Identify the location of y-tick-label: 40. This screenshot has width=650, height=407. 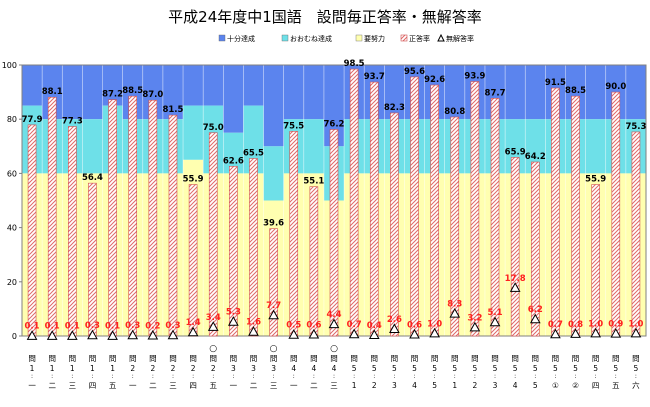
(12, 228).